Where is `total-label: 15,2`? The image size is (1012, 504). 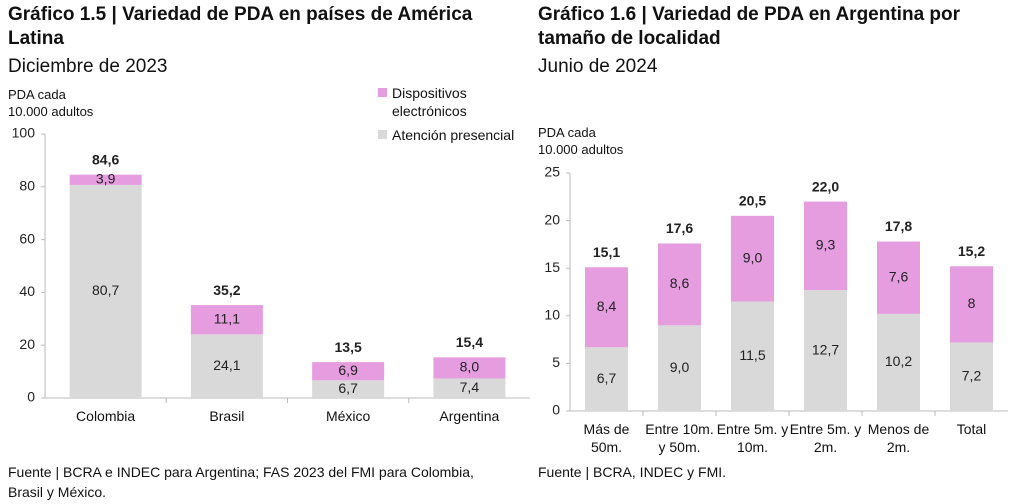
total-label: 15,2 is located at coordinates (971, 251).